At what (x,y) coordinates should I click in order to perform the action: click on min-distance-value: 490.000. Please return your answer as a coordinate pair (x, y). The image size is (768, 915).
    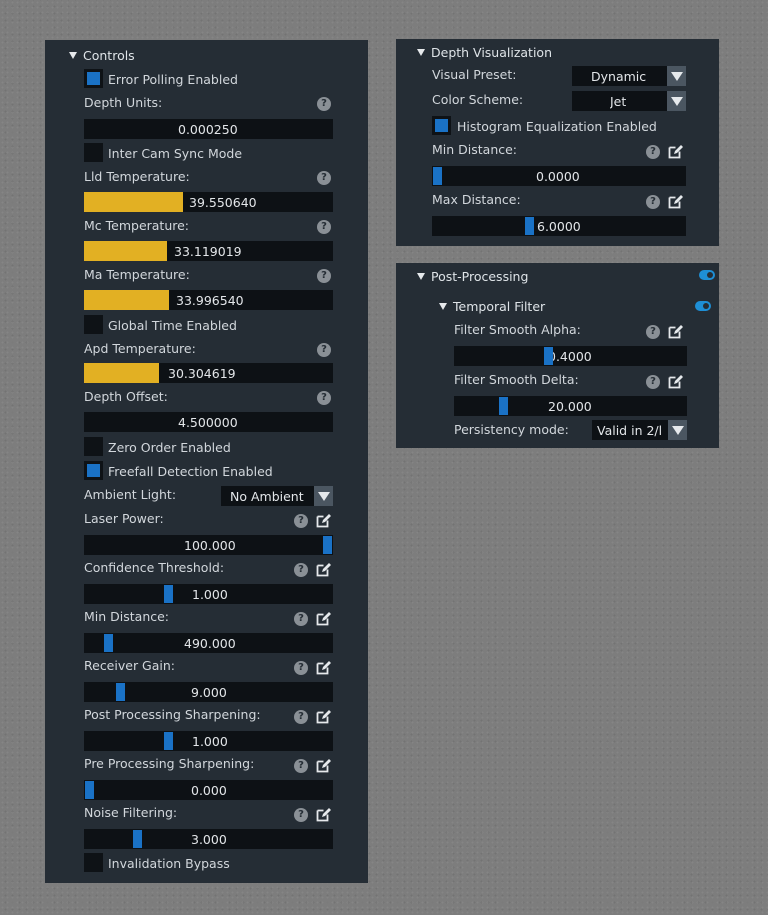
    Looking at the image, I should click on (210, 643).